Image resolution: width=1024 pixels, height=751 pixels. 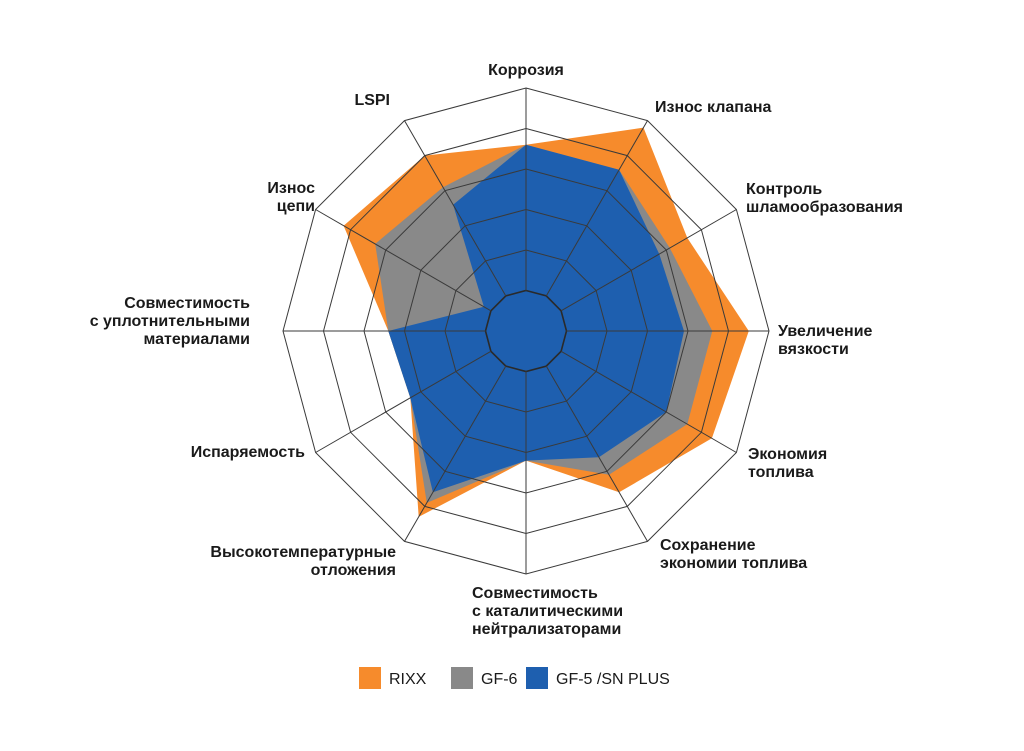 I want to click on axis-label-8: Испаряемость, so click(x=248, y=452).